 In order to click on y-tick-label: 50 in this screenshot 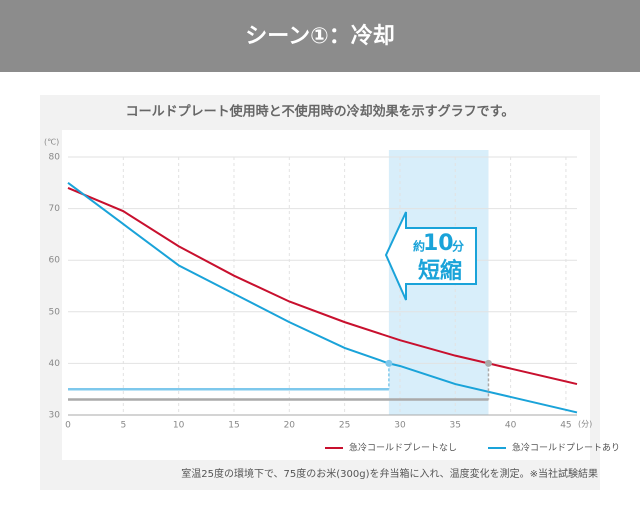, I will do `click(55, 312)`.